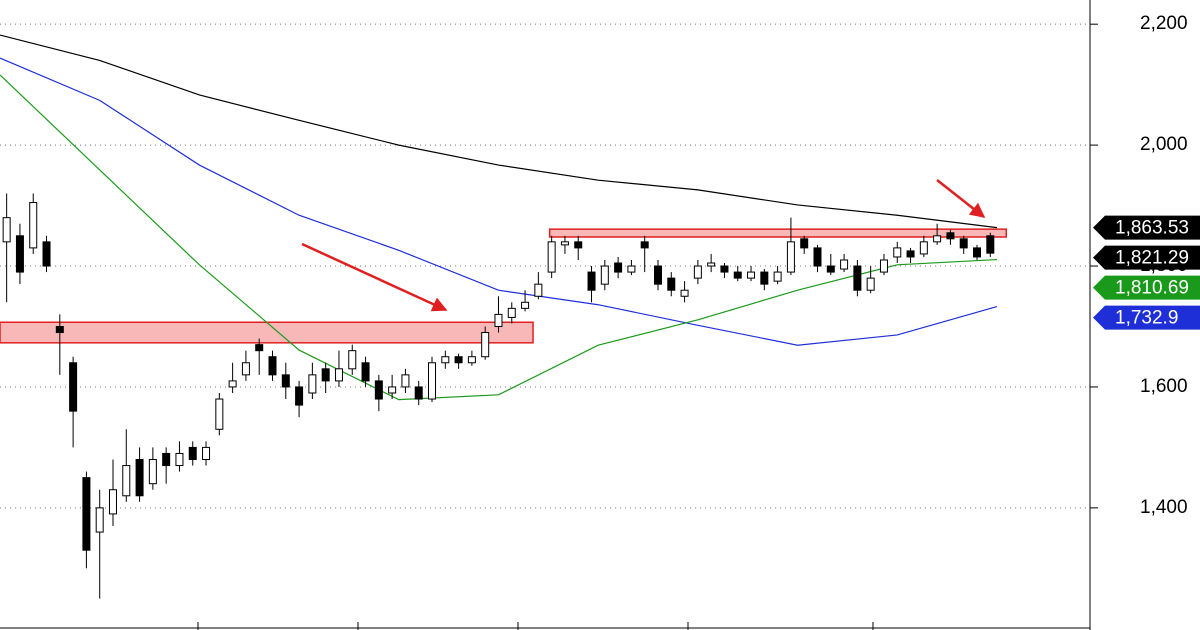 This screenshot has height=630, width=1200. I want to click on price-badge: 1,863.53, so click(1146, 227).